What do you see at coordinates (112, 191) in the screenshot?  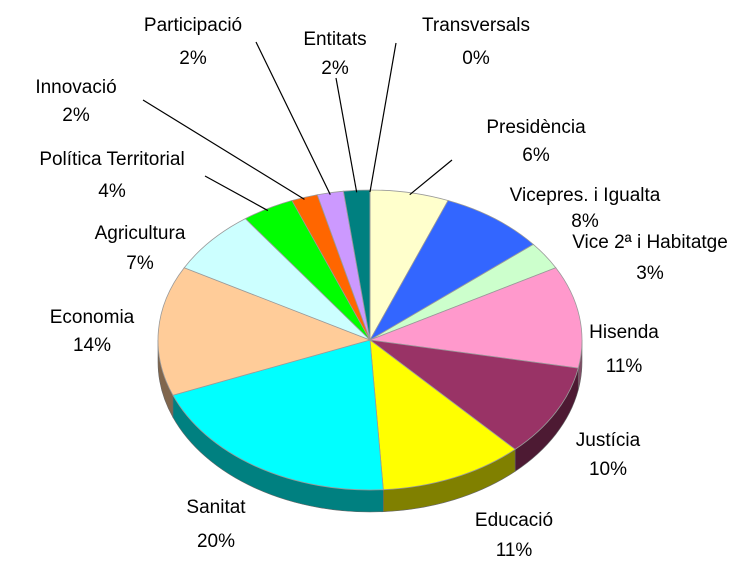 I see `slice-value-label: 4%` at bounding box center [112, 191].